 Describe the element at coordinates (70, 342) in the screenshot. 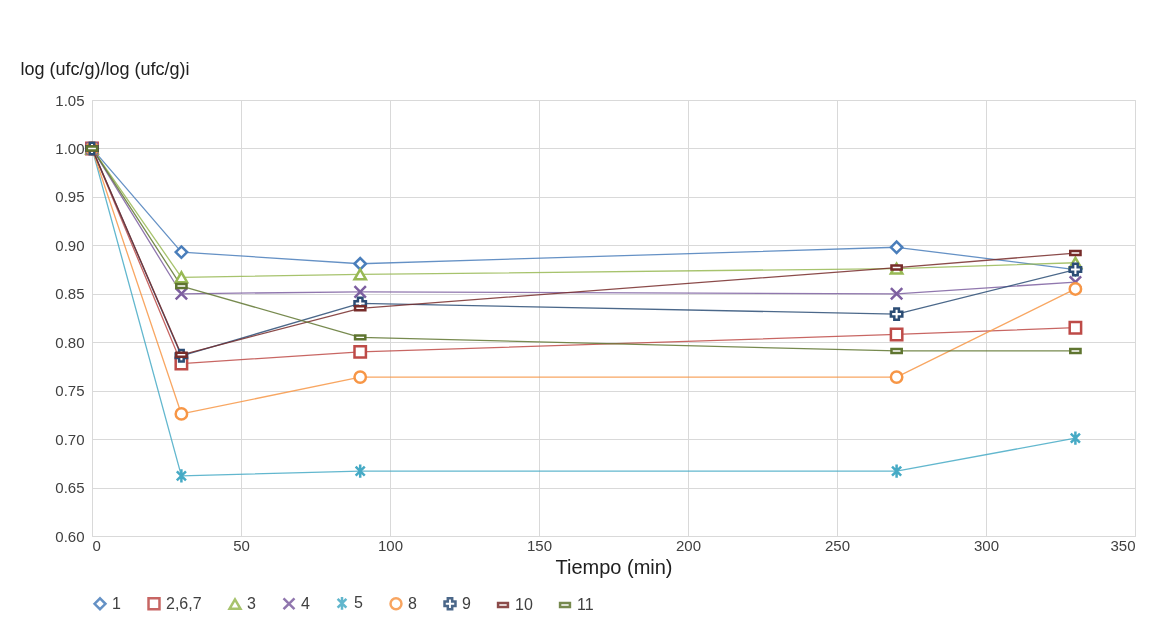

I see `y-tick-label: 0.80` at that location.